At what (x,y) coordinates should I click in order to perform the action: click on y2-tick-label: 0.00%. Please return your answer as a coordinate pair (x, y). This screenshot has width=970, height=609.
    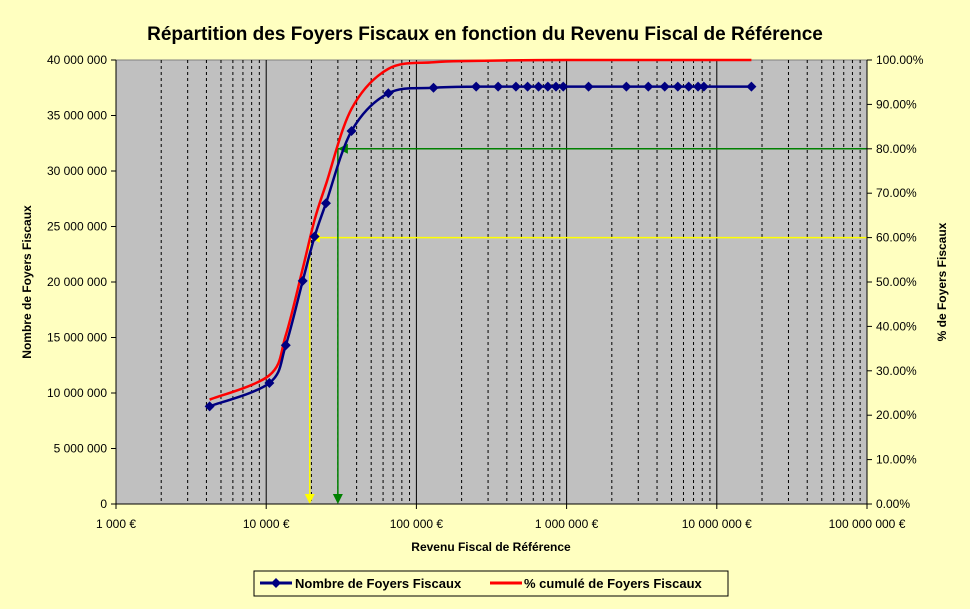
    Looking at the image, I should click on (893, 504).